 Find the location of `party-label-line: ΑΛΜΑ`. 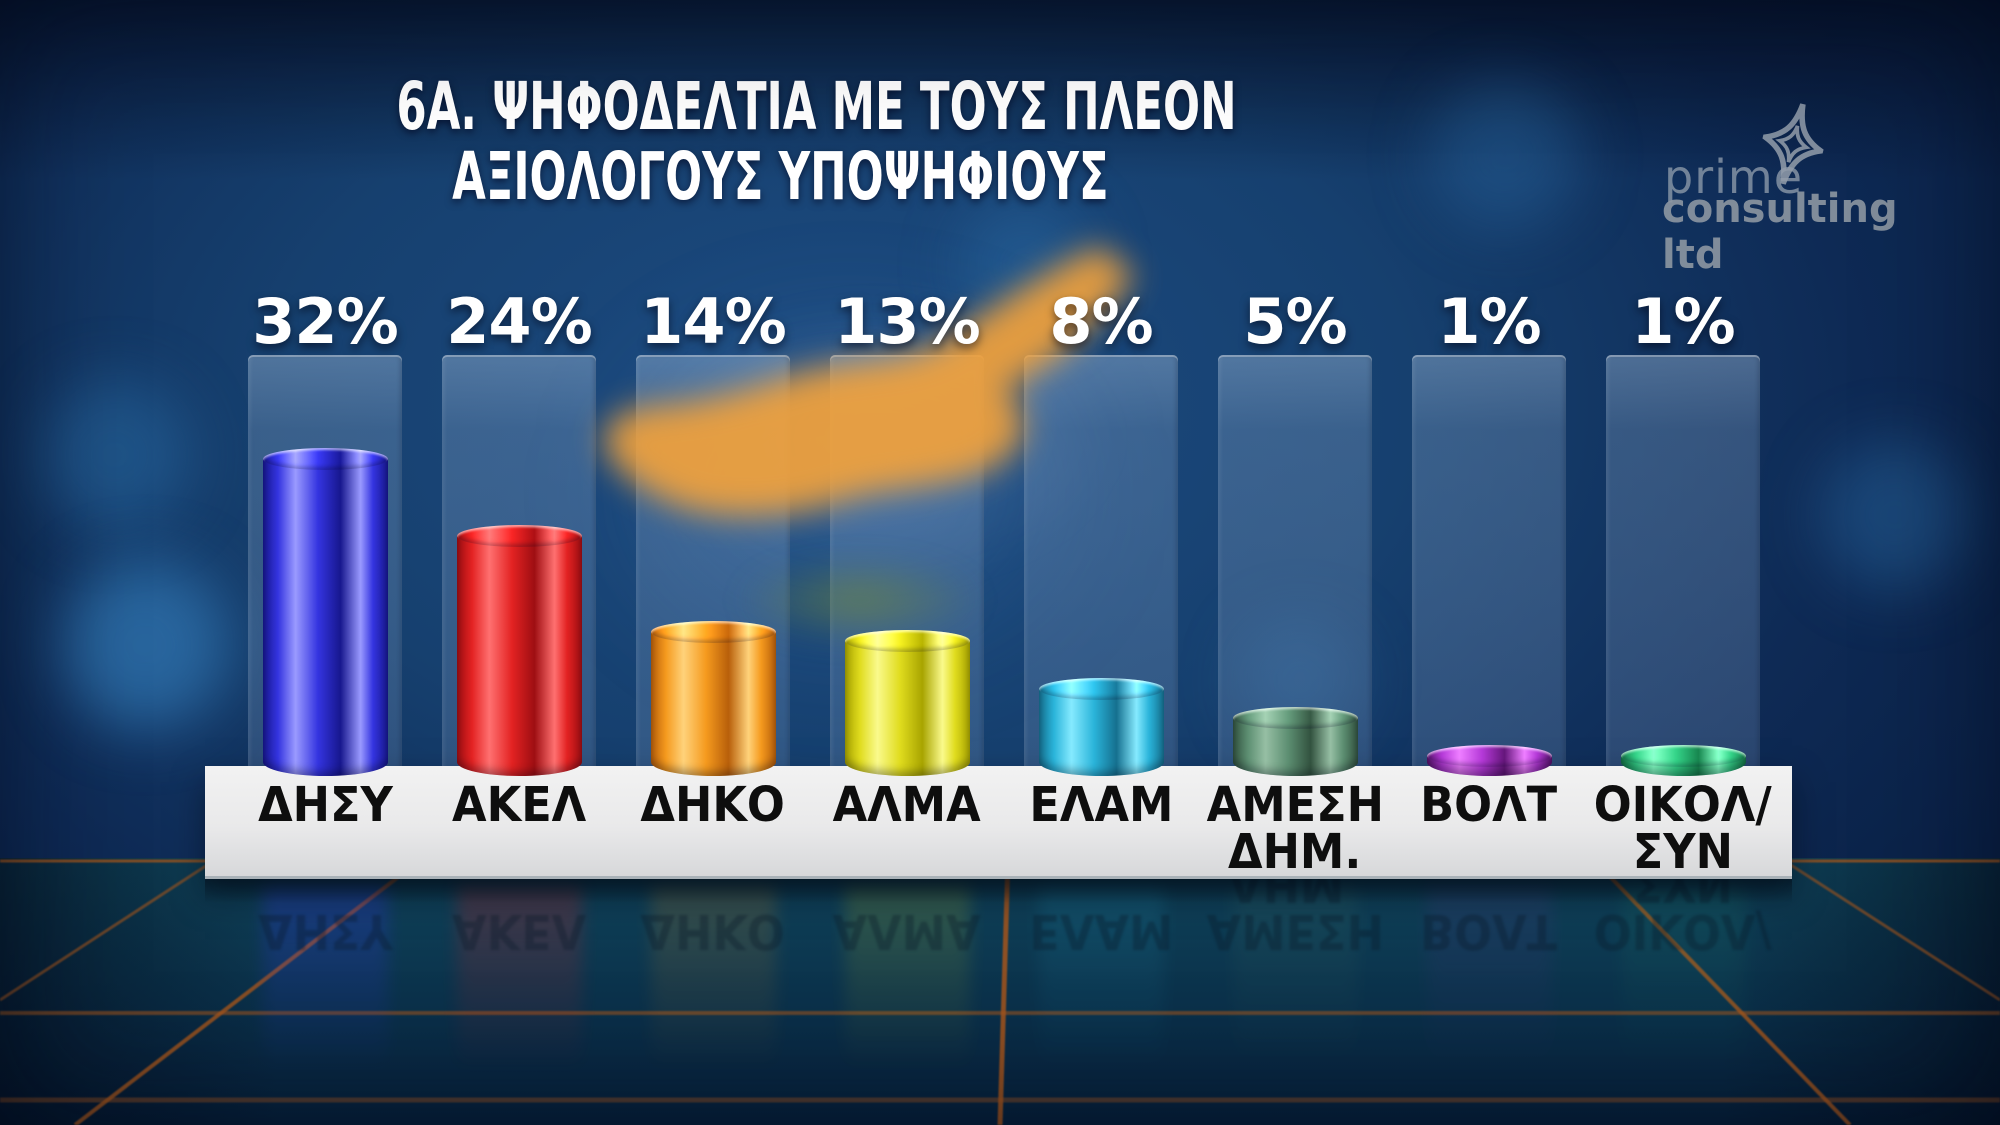

party-label-line: ΑΛΜΑ is located at coordinates (907, 805).